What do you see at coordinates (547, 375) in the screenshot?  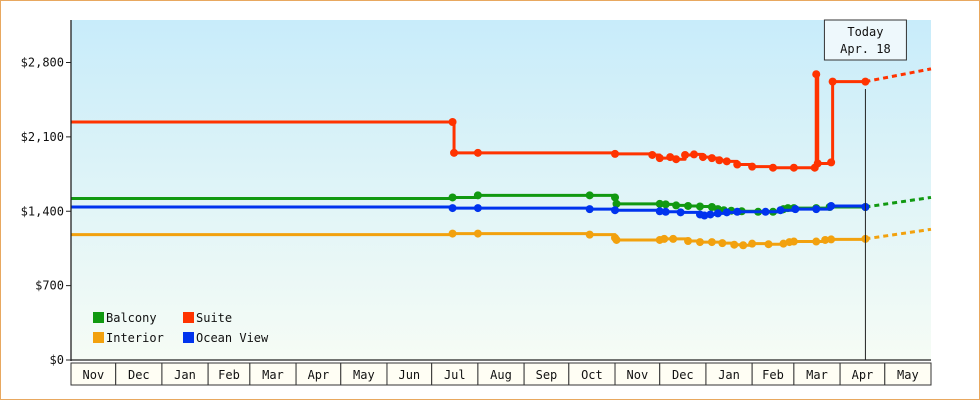 I see `x-tick-label: Sep` at bounding box center [547, 375].